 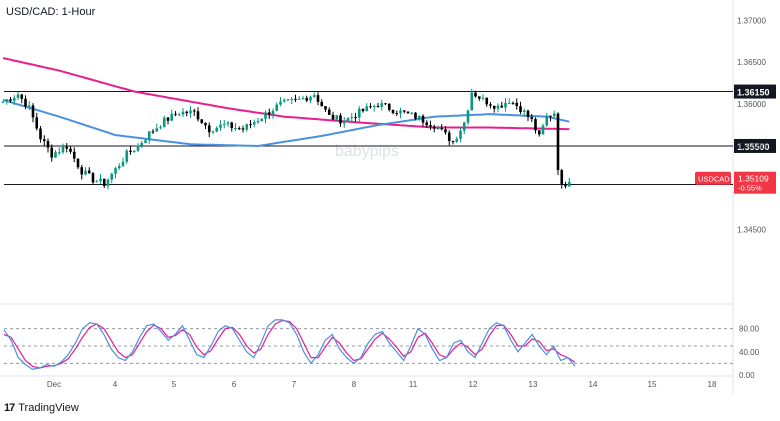 What do you see at coordinates (54, 384) in the screenshot?
I see `time-tick-label: Dec` at bounding box center [54, 384].